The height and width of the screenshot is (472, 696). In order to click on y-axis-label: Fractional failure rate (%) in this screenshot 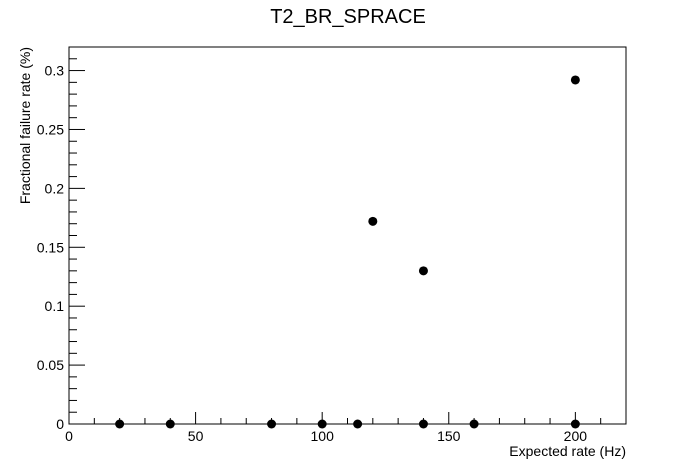, I will do `click(25, 125)`.